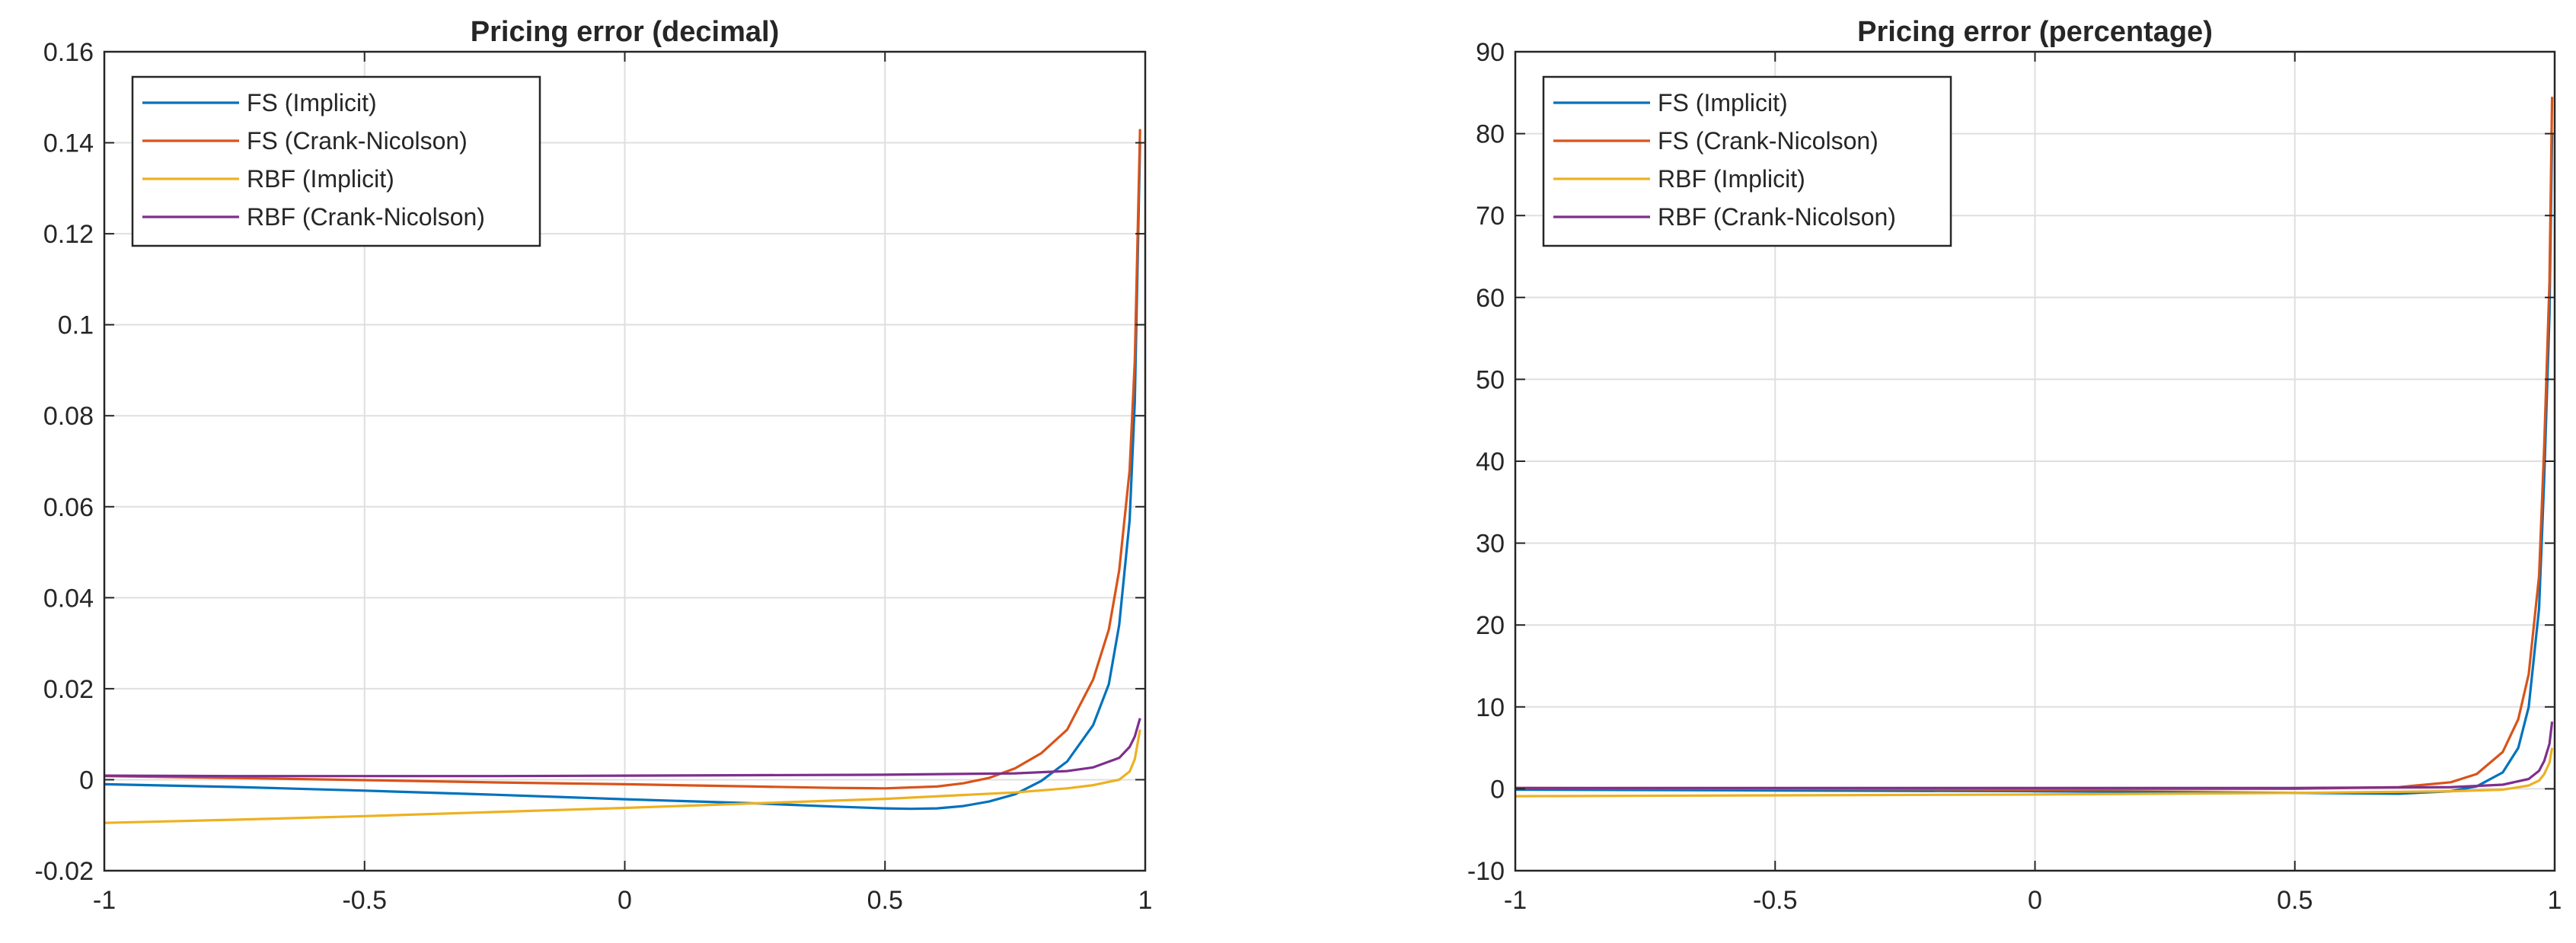 The image size is (2576, 943). I want to click on y-tick-label: 10, so click(1490, 707).